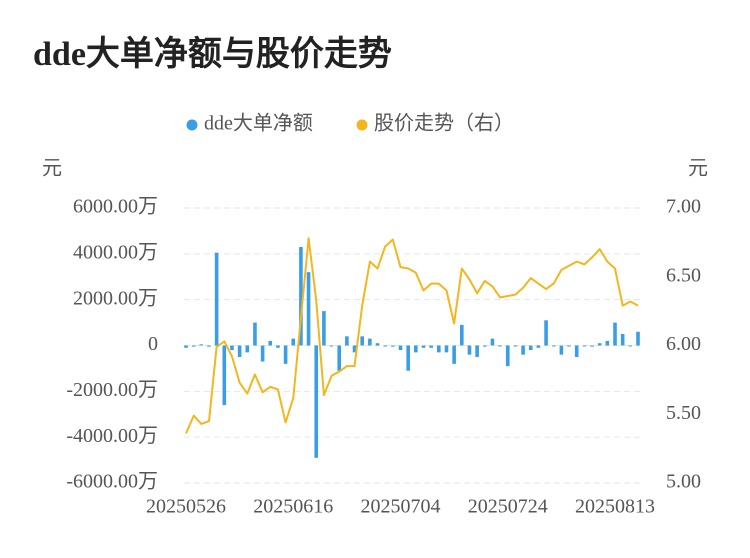 This screenshot has height=558, width=750. Describe the element at coordinates (112, 390) in the screenshot. I see `y-tick-label: -2000.00万` at that location.